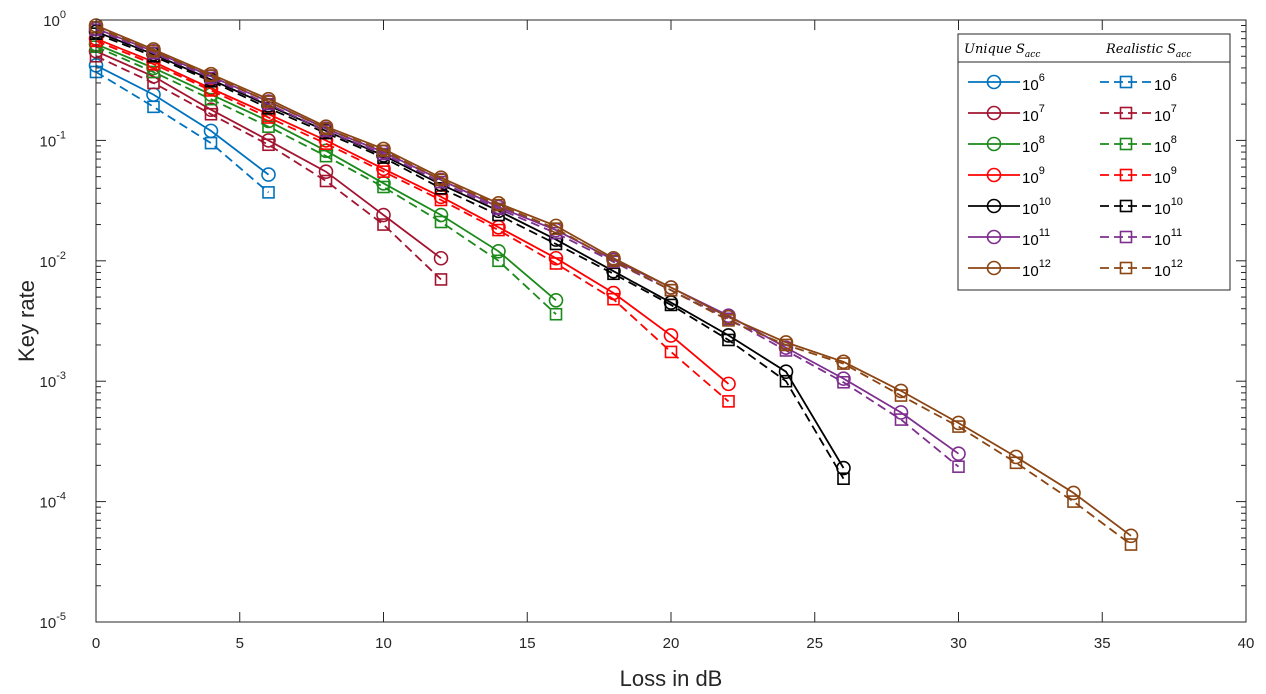 The height and width of the screenshot is (694, 1266). I want to click on x-tick-label: 20, so click(671, 643).